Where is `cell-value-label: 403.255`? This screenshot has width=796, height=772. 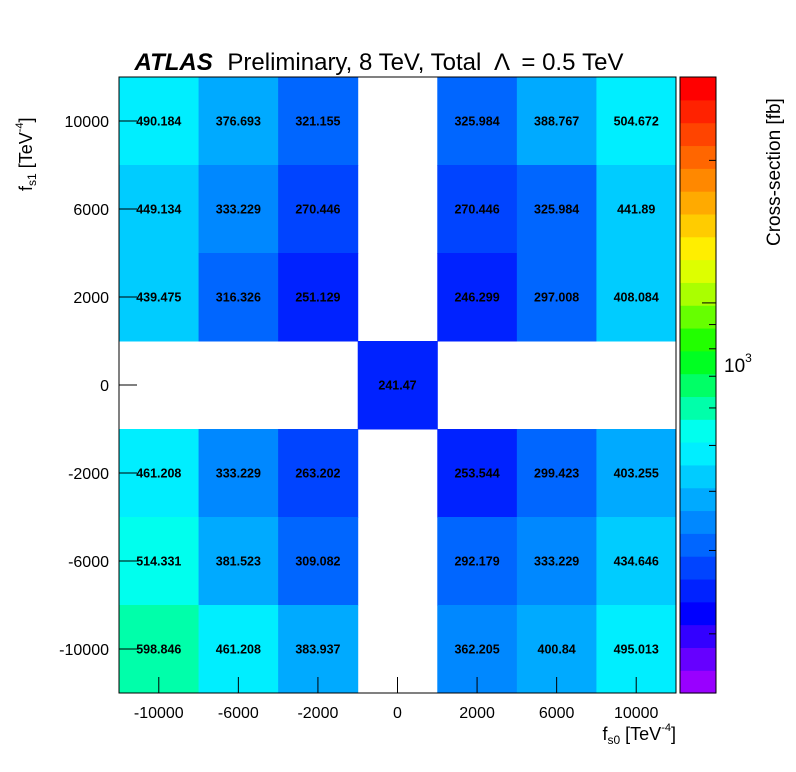 cell-value-label: 403.255 is located at coordinates (636, 474).